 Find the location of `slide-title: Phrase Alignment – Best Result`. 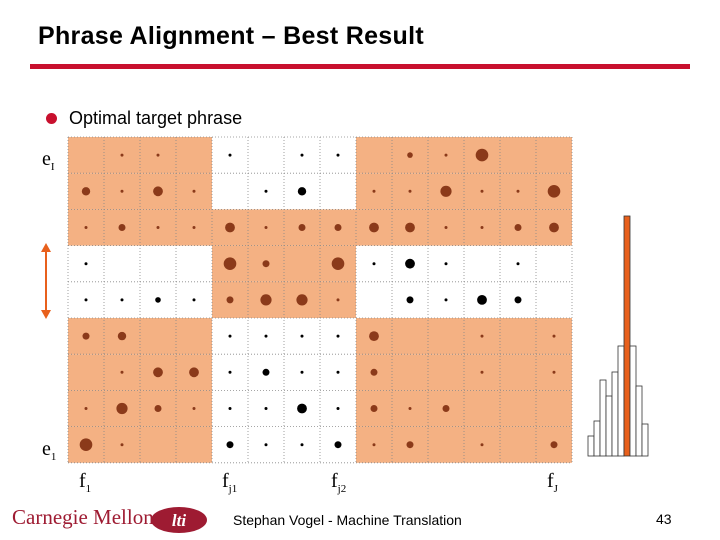

slide-title: Phrase Alignment – Best Result is located at coordinates (231, 36).